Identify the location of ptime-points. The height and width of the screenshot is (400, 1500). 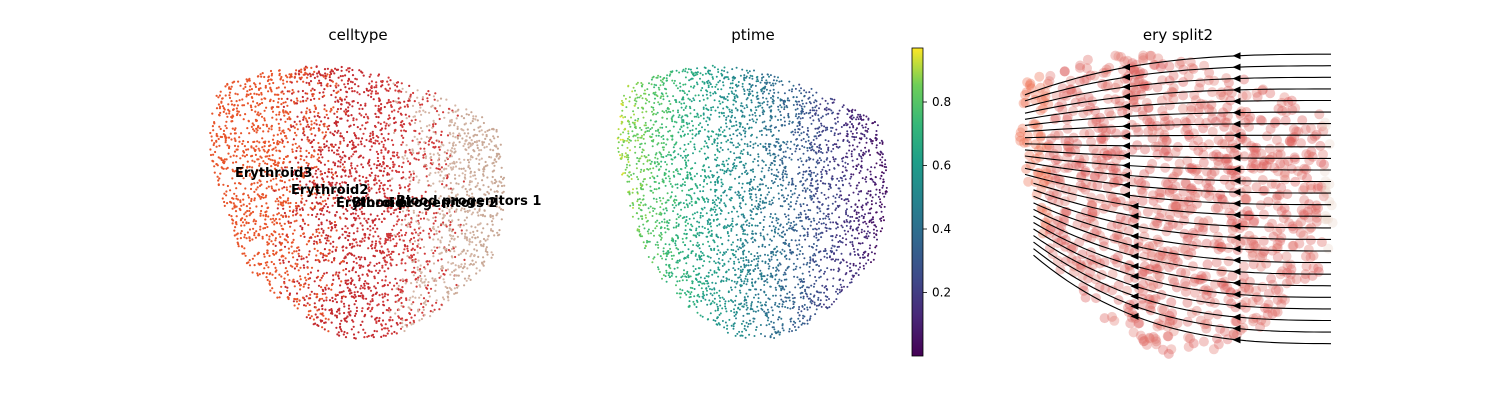
(752, 201).